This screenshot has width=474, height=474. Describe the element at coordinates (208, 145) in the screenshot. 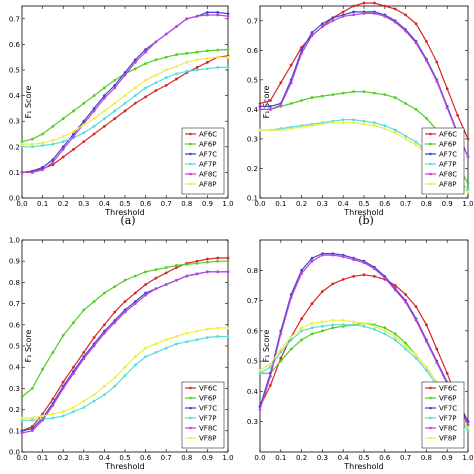

I see `legend-label: AF6P` at that location.